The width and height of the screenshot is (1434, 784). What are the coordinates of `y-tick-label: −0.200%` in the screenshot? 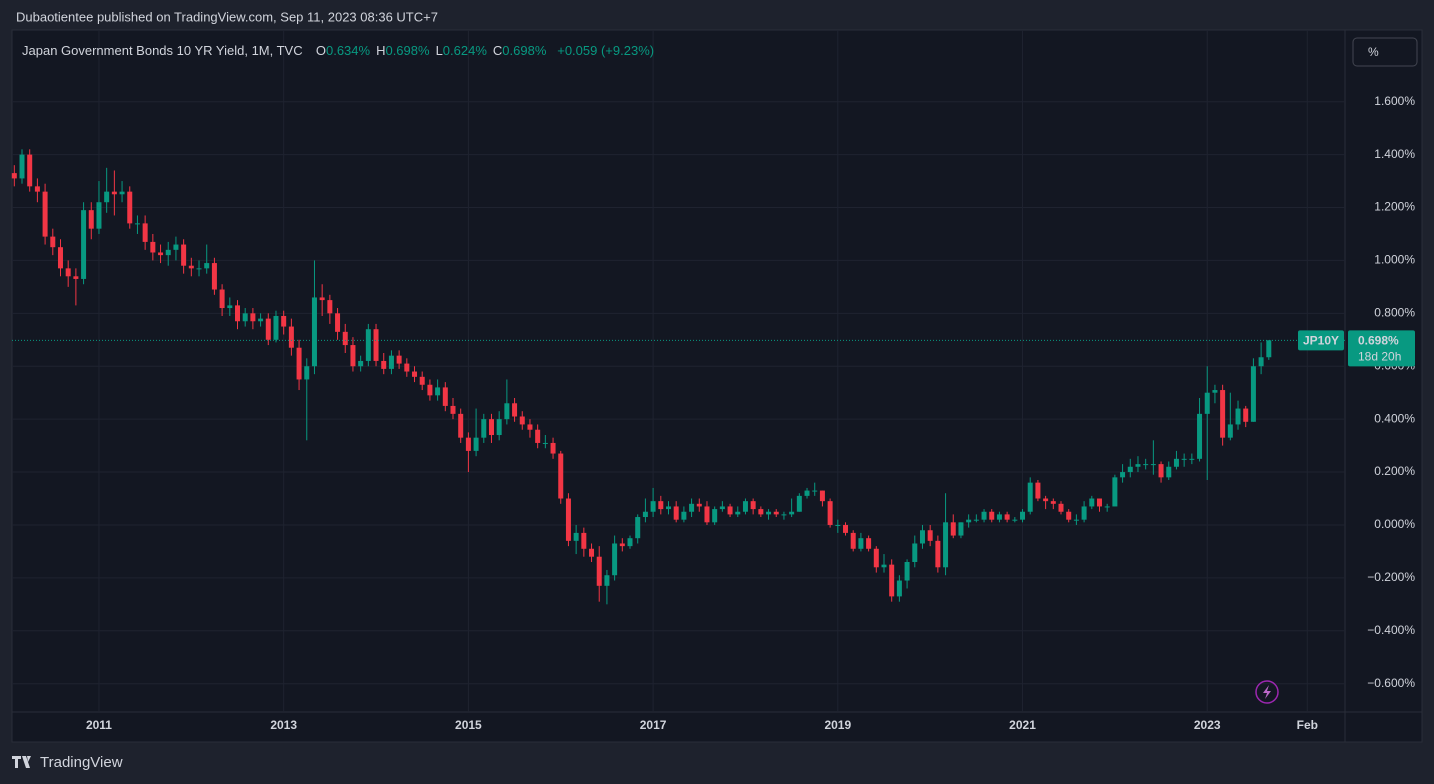 It's located at (1391, 577).